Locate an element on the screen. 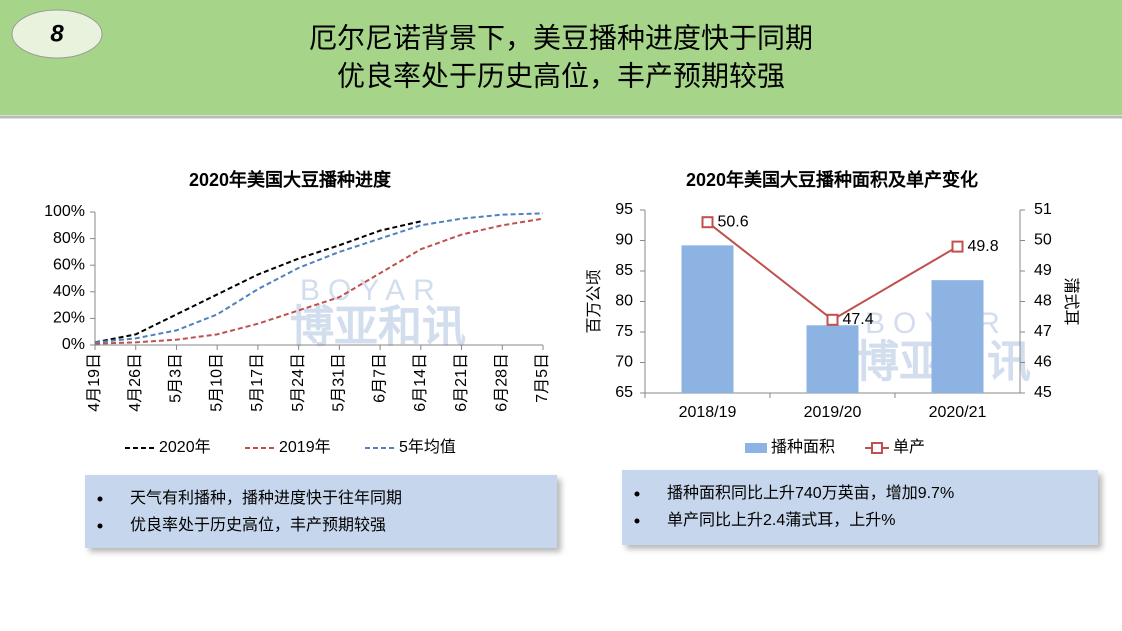 The height and width of the screenshot is (631, 1122). slide-title: 厄尔尼诺背景下，美豆播种进度快于同期 is located at coordinates (561, 37).